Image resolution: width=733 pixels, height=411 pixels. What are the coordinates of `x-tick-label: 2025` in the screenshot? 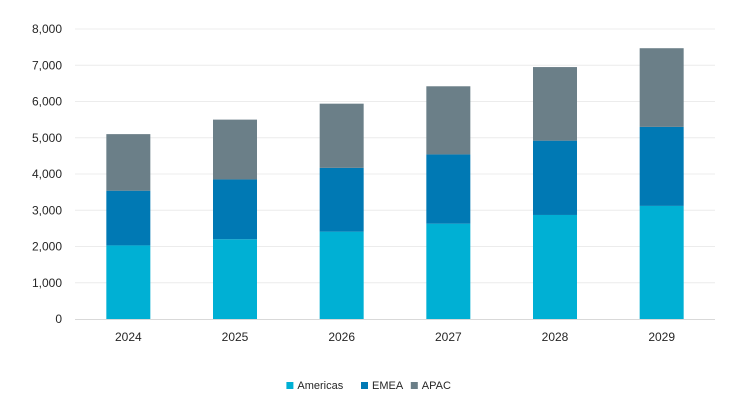 It's located at (235, 337).